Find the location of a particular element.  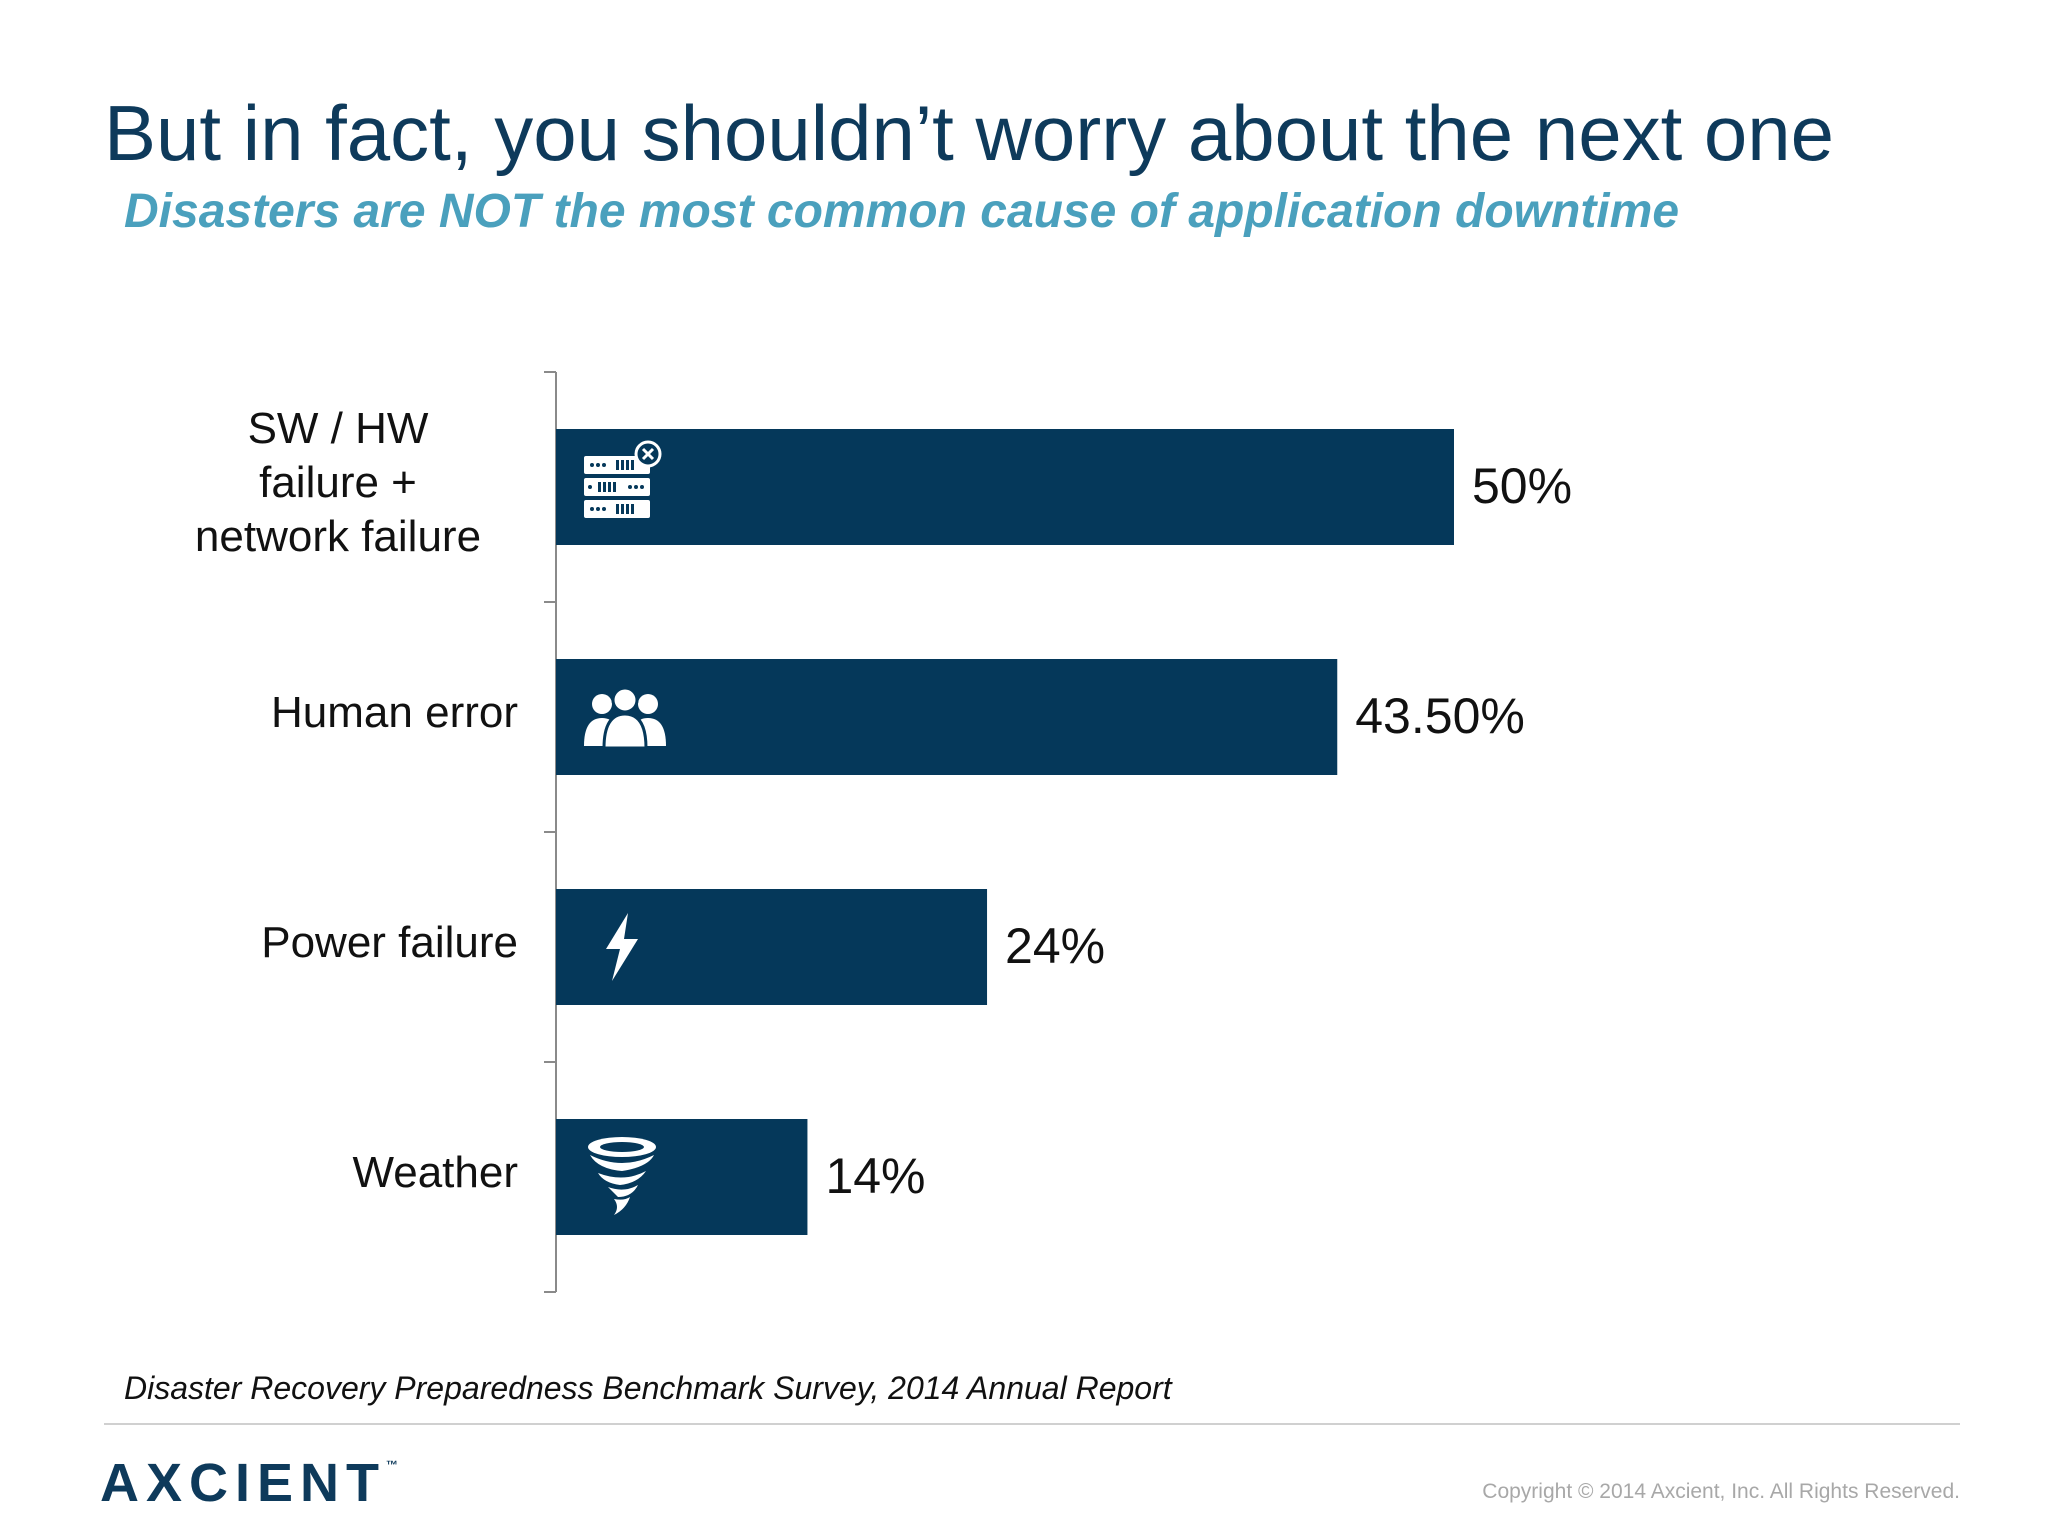

axcient-logo: AXCIENT™ is located at coordinates (249, 1483).